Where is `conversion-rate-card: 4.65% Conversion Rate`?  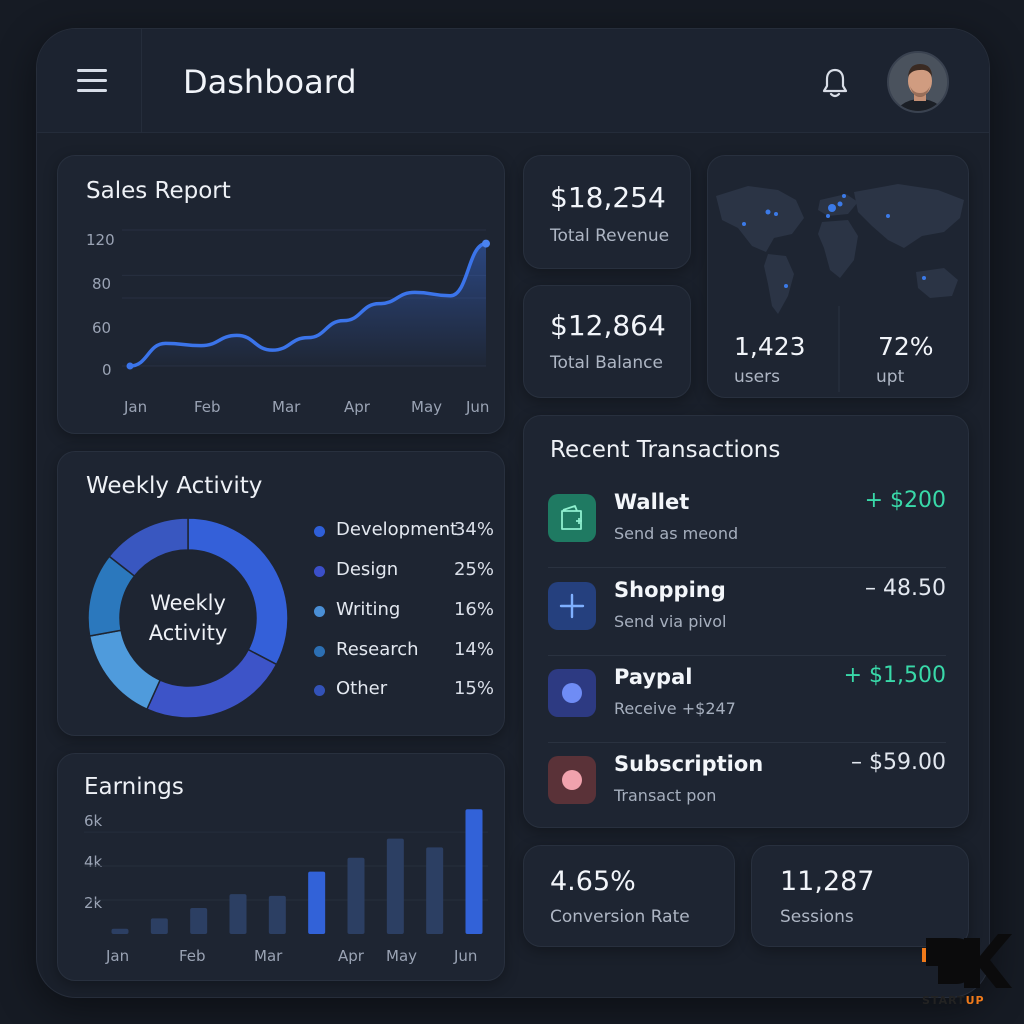 conversion-rate-card: 4.65% Conversion Rate is located at coordinates (629, 896).